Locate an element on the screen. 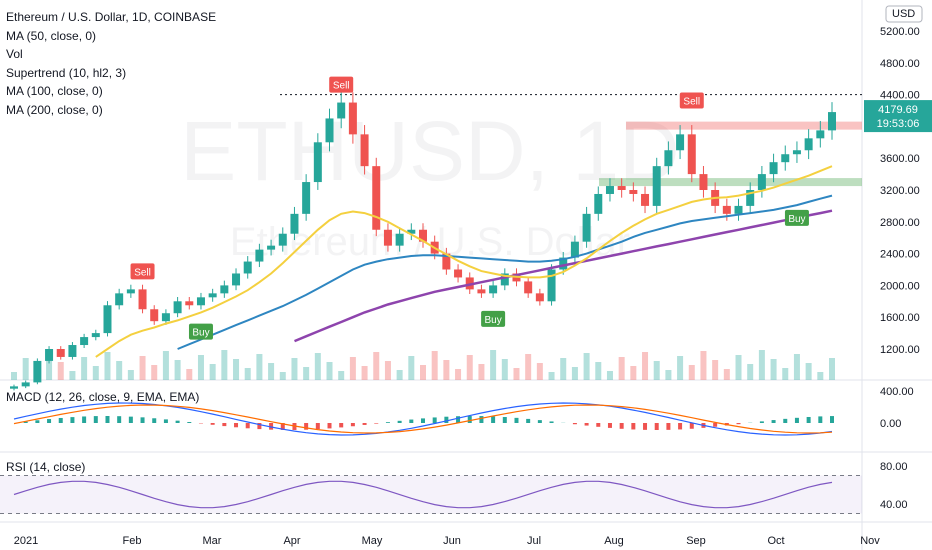  time-tick-label: 2021 is located at coordinates (26, 541).